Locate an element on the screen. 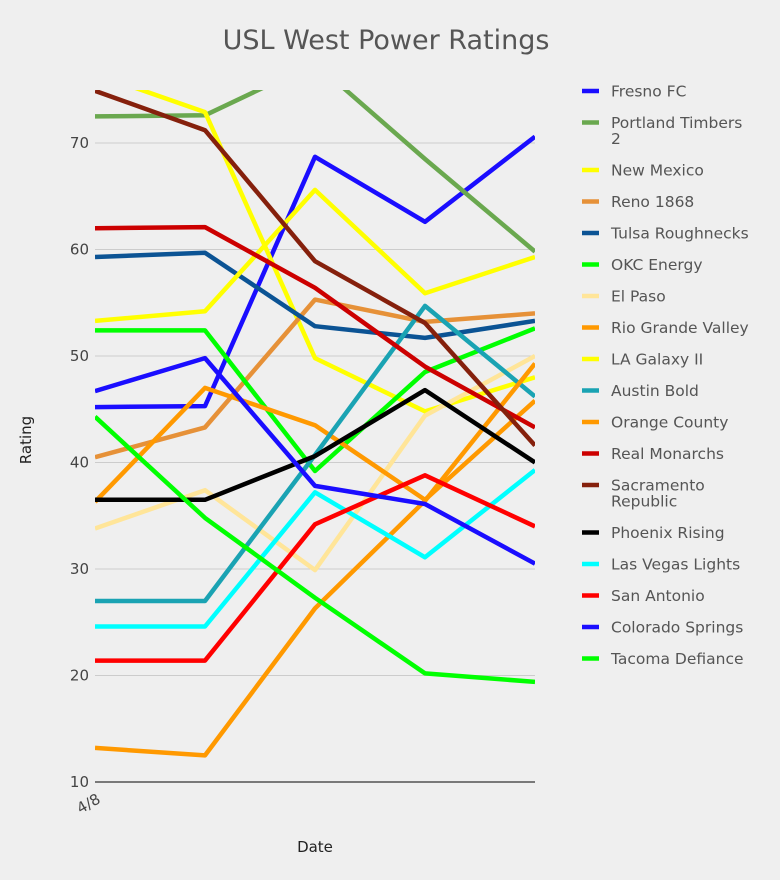  legend-item: Real Monarchs is located at coordinates (653, 454).